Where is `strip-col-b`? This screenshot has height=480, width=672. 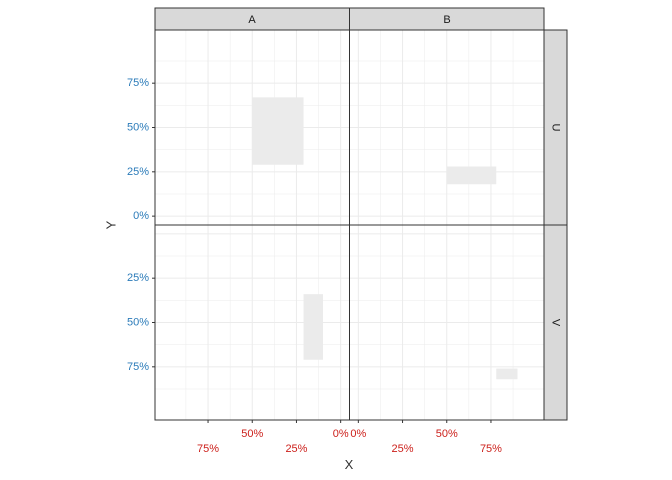 strip-col-b is located at coordinates (447, 19).